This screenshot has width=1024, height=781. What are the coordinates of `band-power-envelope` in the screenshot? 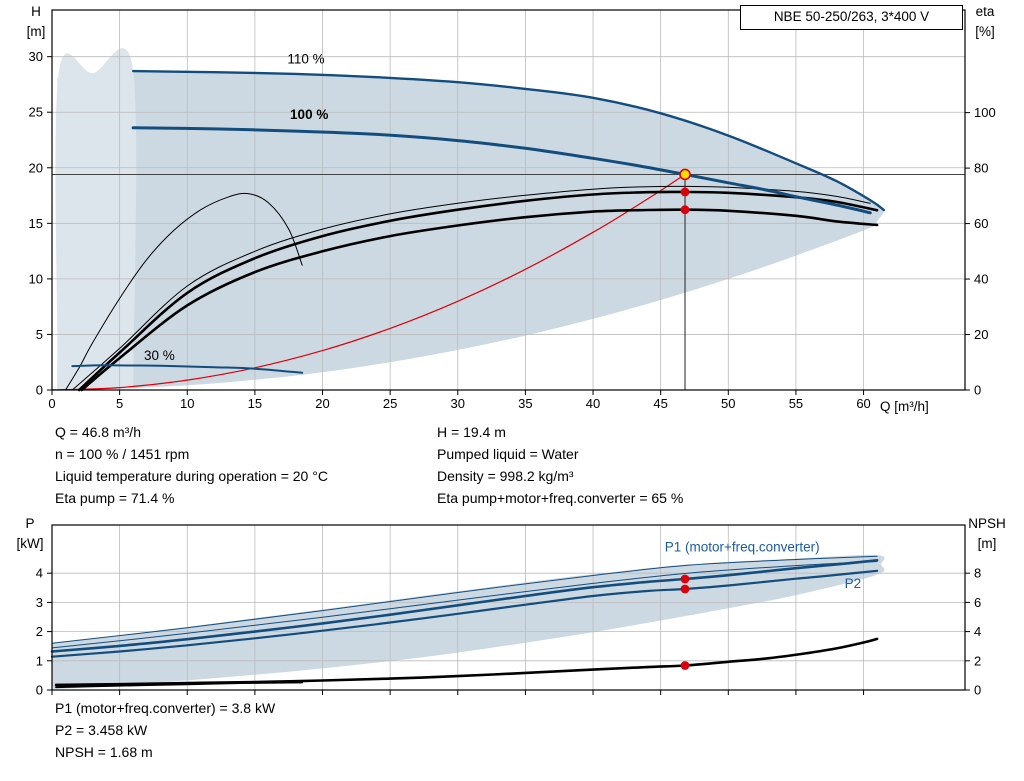 It's located at (468, 621).